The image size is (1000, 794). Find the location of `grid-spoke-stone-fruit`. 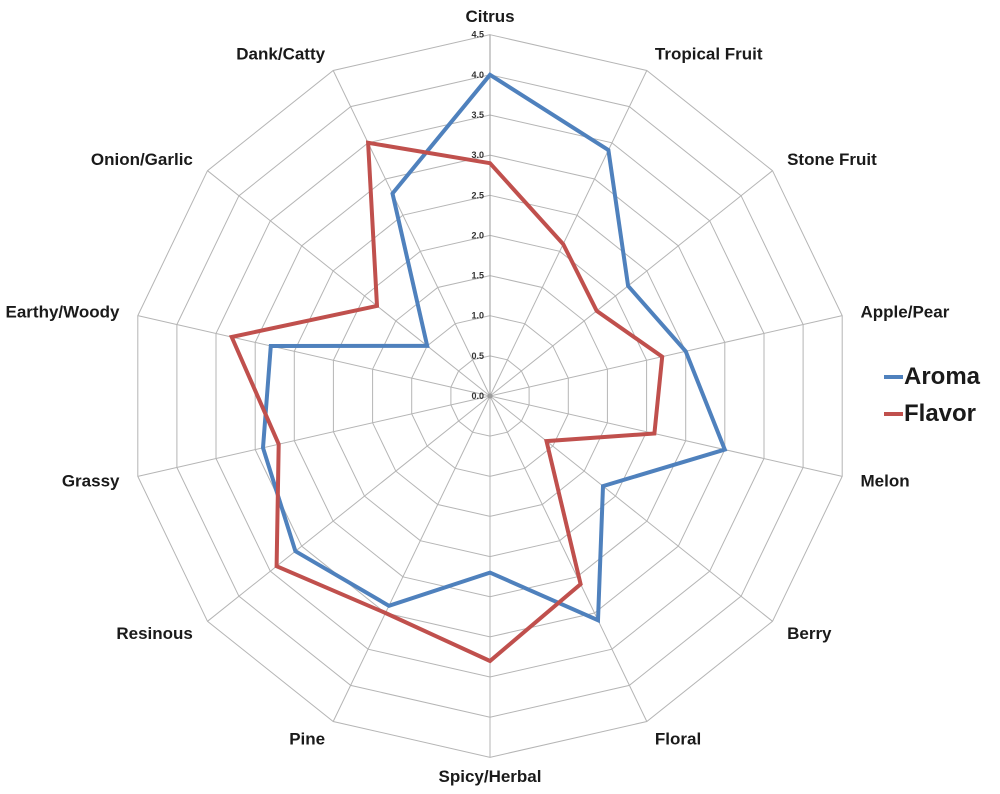

grid-spoke-stone-fruit is located at coordinates (631, 283).